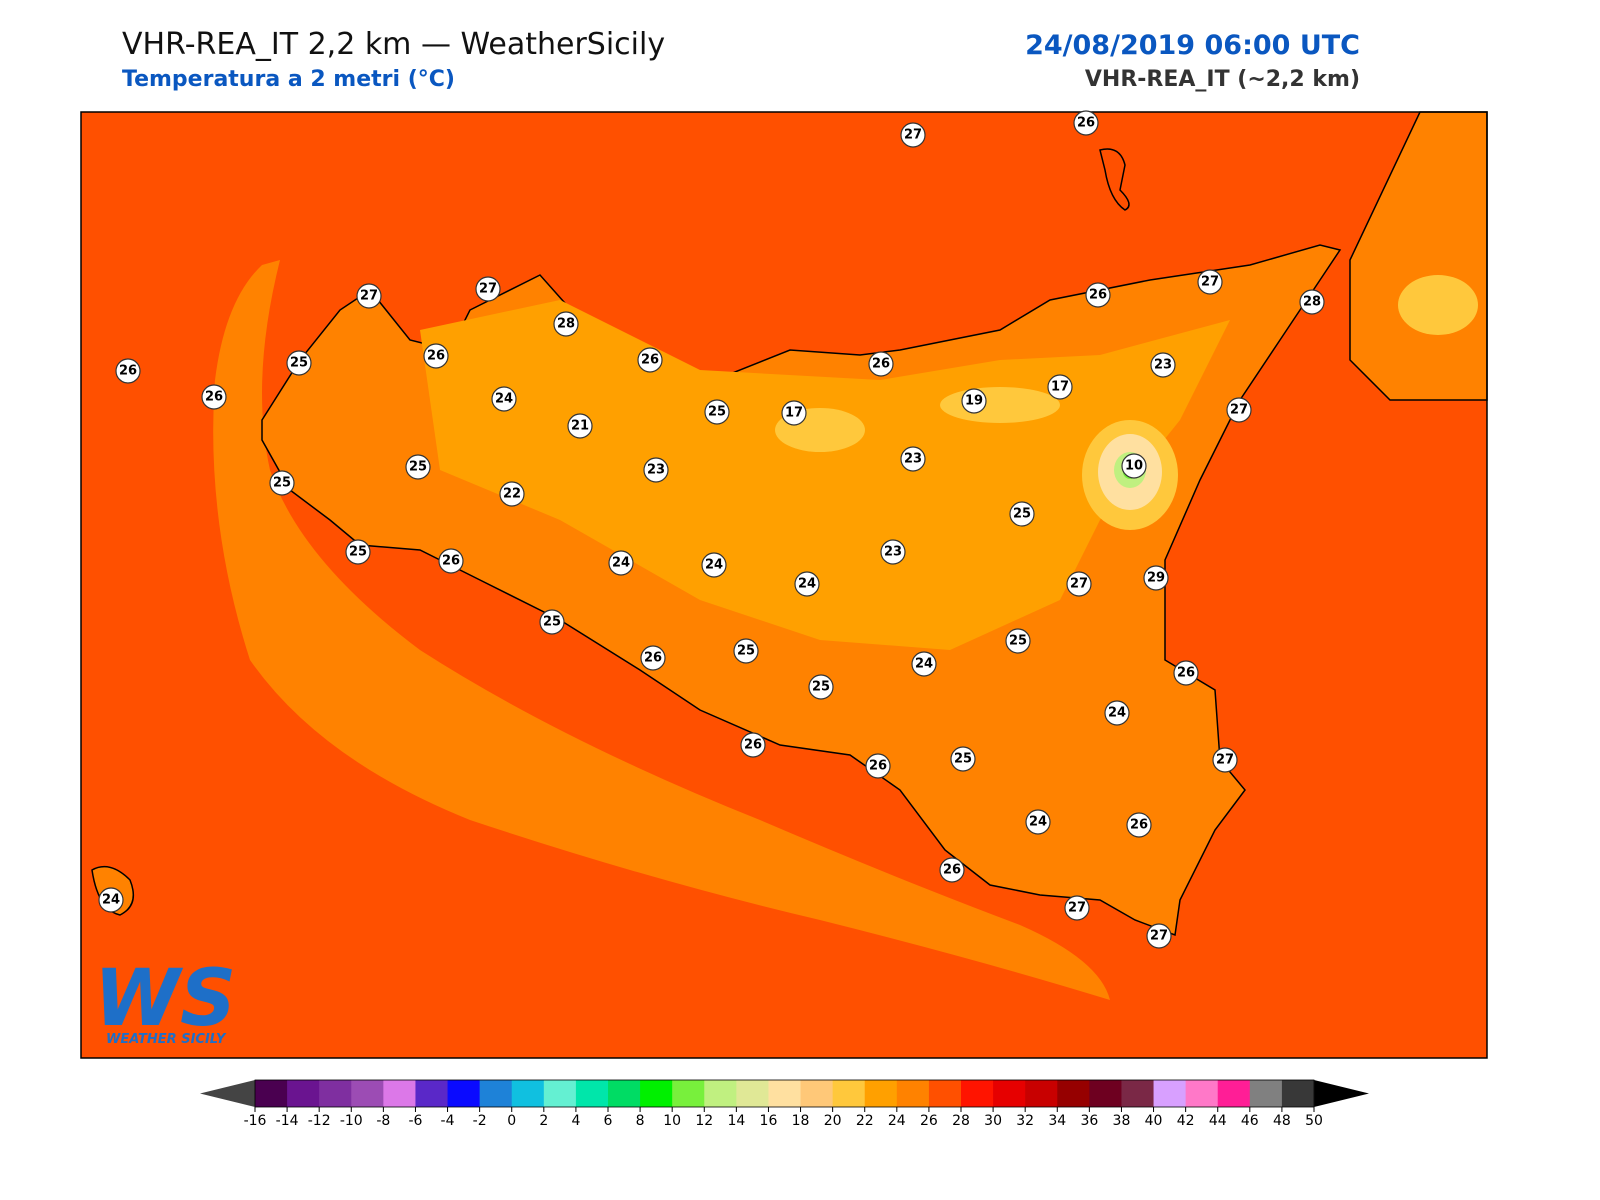 The height and width of the screenshot is (1200, 1600). Describe the element at coordinates (351, 1121) in the screenshot. I see `colorbar-tick-label: -10` at that location.